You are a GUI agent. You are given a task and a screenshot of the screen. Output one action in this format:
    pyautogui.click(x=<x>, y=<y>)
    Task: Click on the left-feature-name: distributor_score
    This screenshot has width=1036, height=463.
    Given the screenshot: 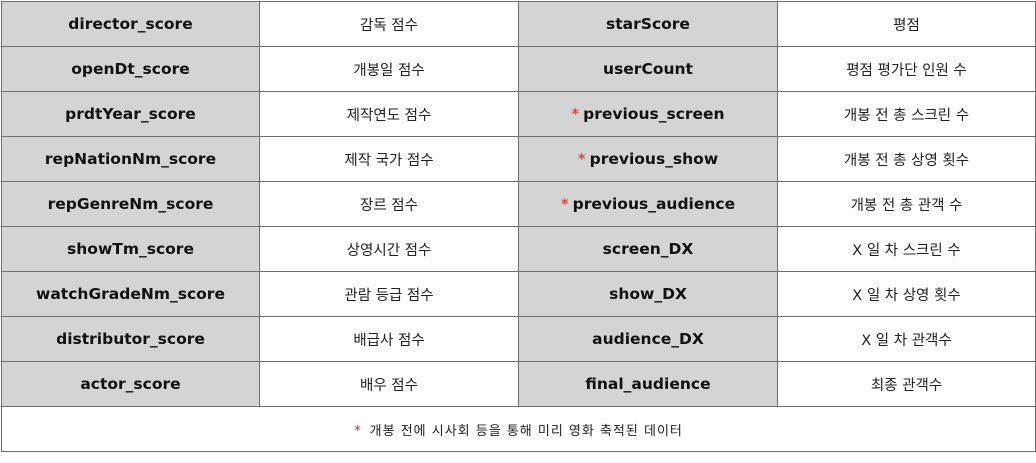 What is the action you would take?
    pyautogui.click(x=130, y=339)
    